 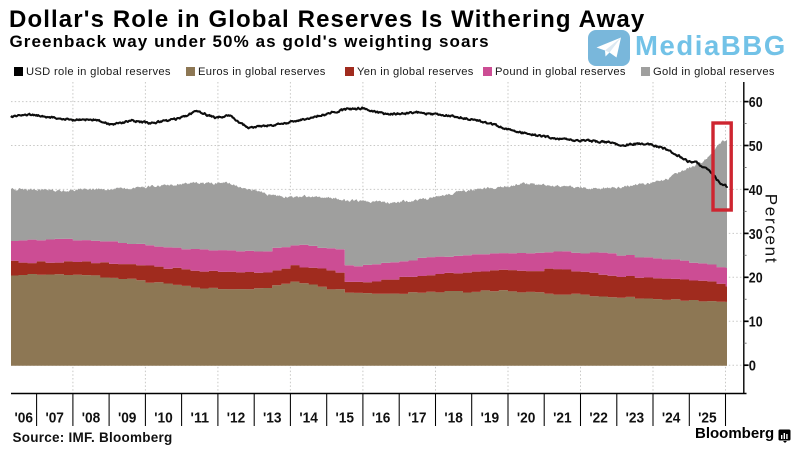 What do you see at coordinates (272, 417) in the screenshot?
I see `svg-text: '13` at bounding box center [272, 417].